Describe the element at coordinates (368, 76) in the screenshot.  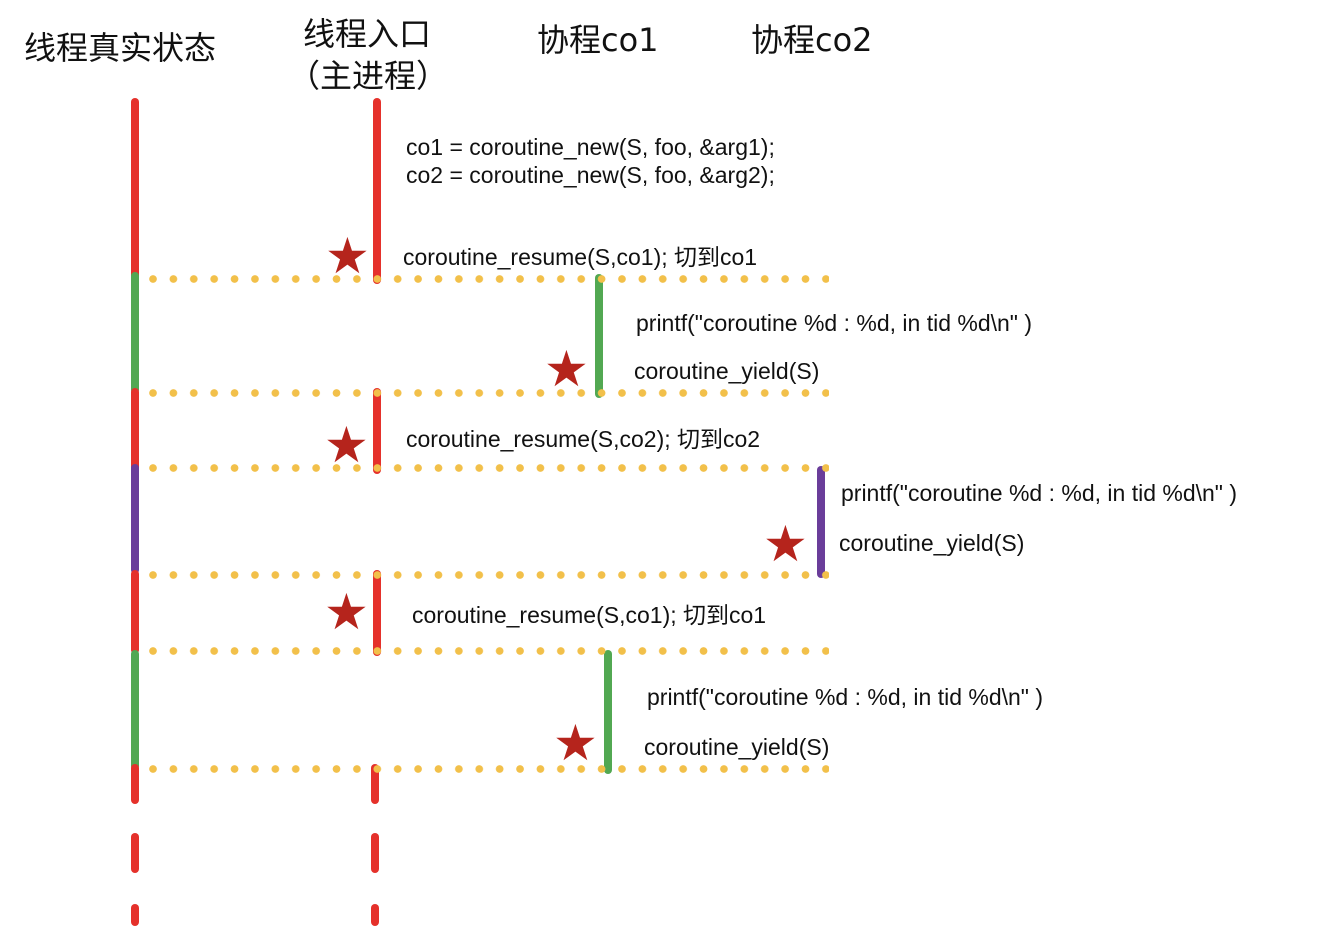
I see `header-entry-sub: （主进程）` at that location.